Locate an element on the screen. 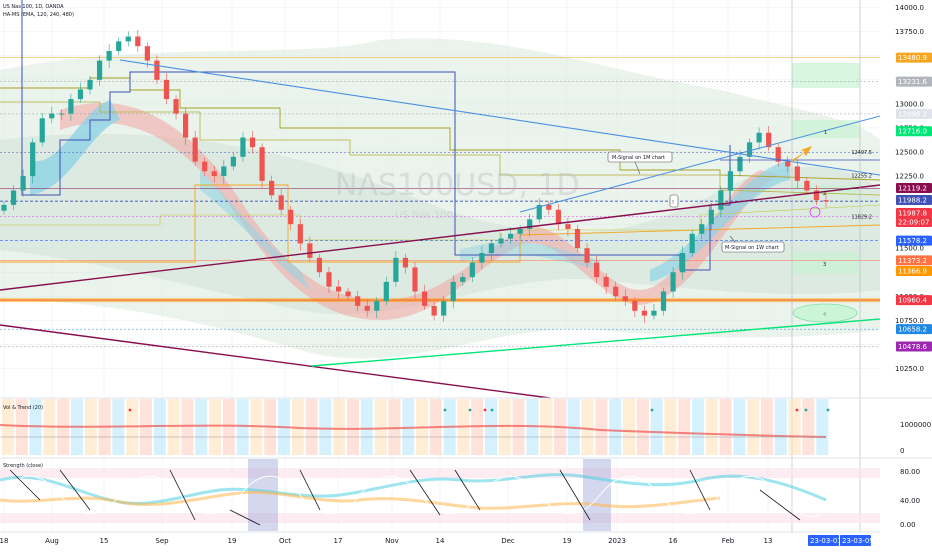  yellow-step is located at coordinates (440, 222).